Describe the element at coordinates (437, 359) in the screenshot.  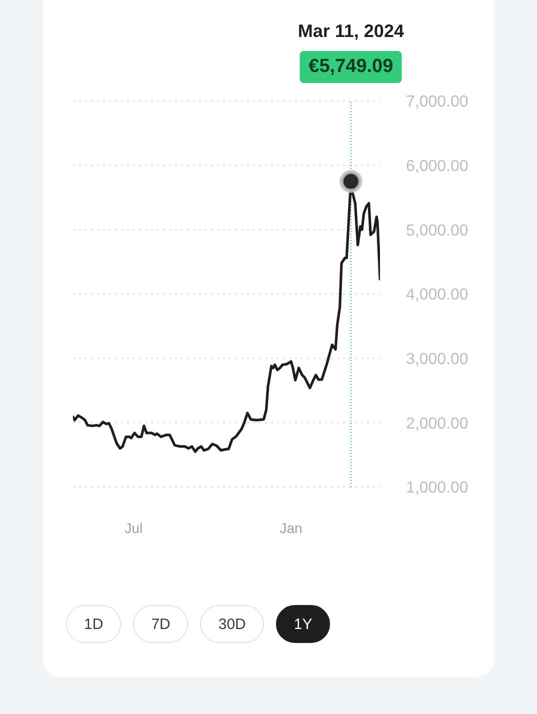
I see `y-tick-label: 3,000.00` at that location.